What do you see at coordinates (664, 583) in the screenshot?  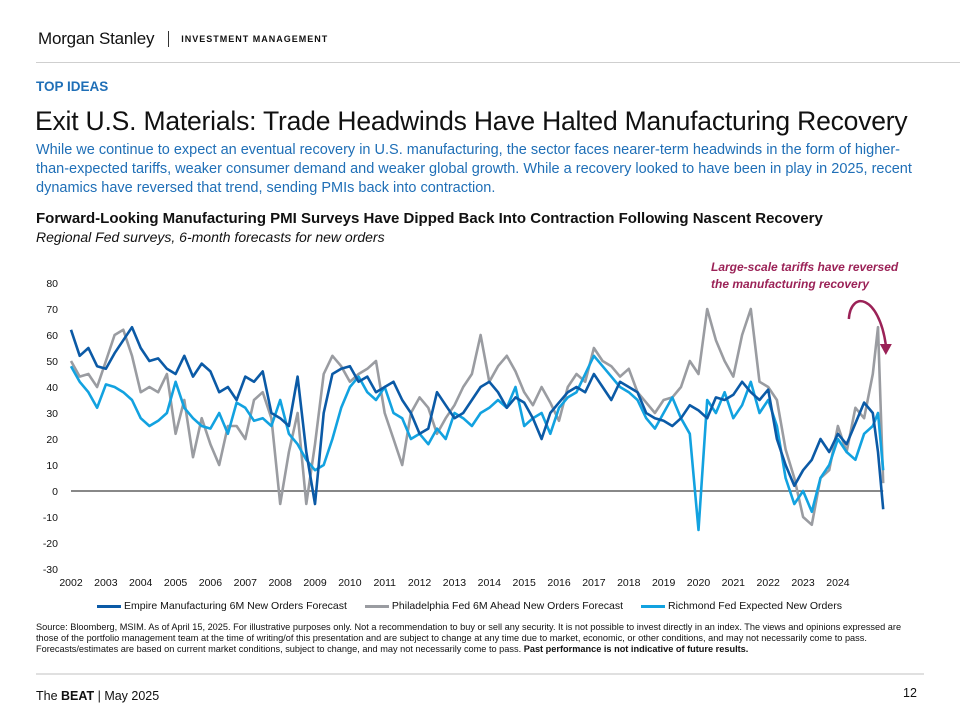 I see `x-tick-label: 2019` at bounding box center [664, 583].